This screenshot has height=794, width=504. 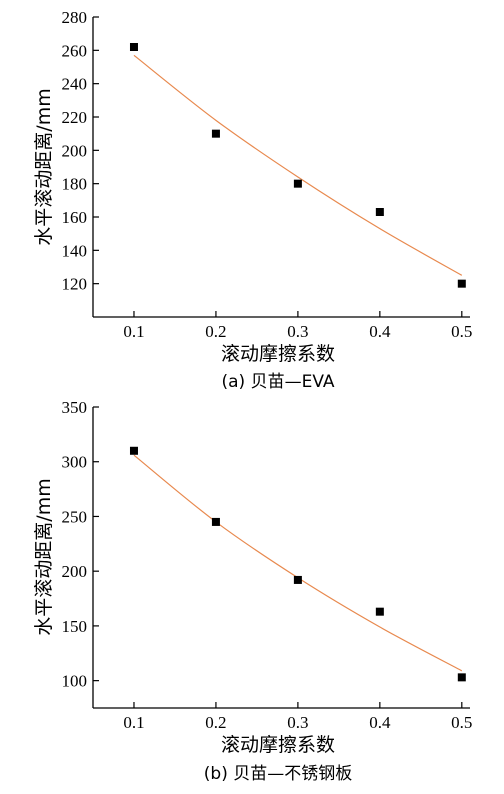 What do you see at coordinates (75, 17) in the screenshot?
I see `y-tick-label: 280` at bounding box center [75, 17].